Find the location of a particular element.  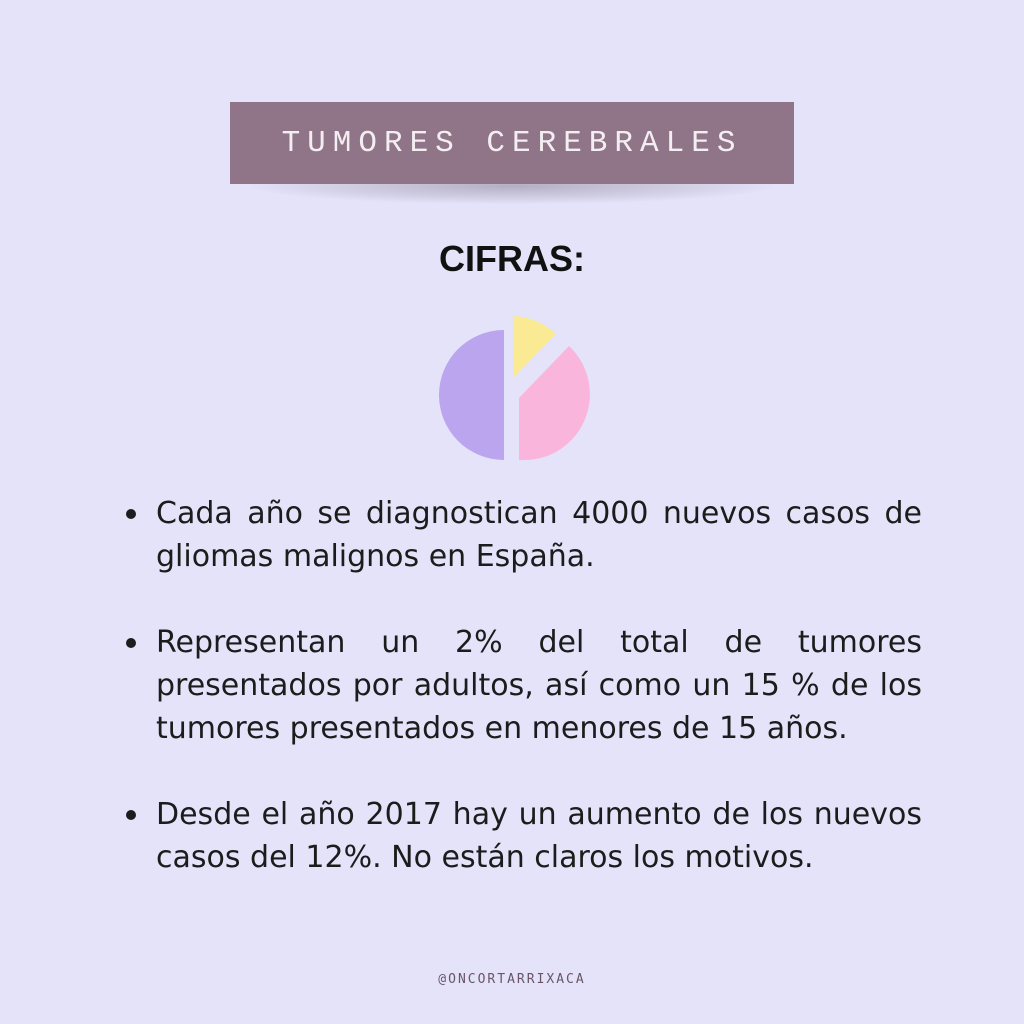

pie-left-slice is located at coordinates (471, 395).